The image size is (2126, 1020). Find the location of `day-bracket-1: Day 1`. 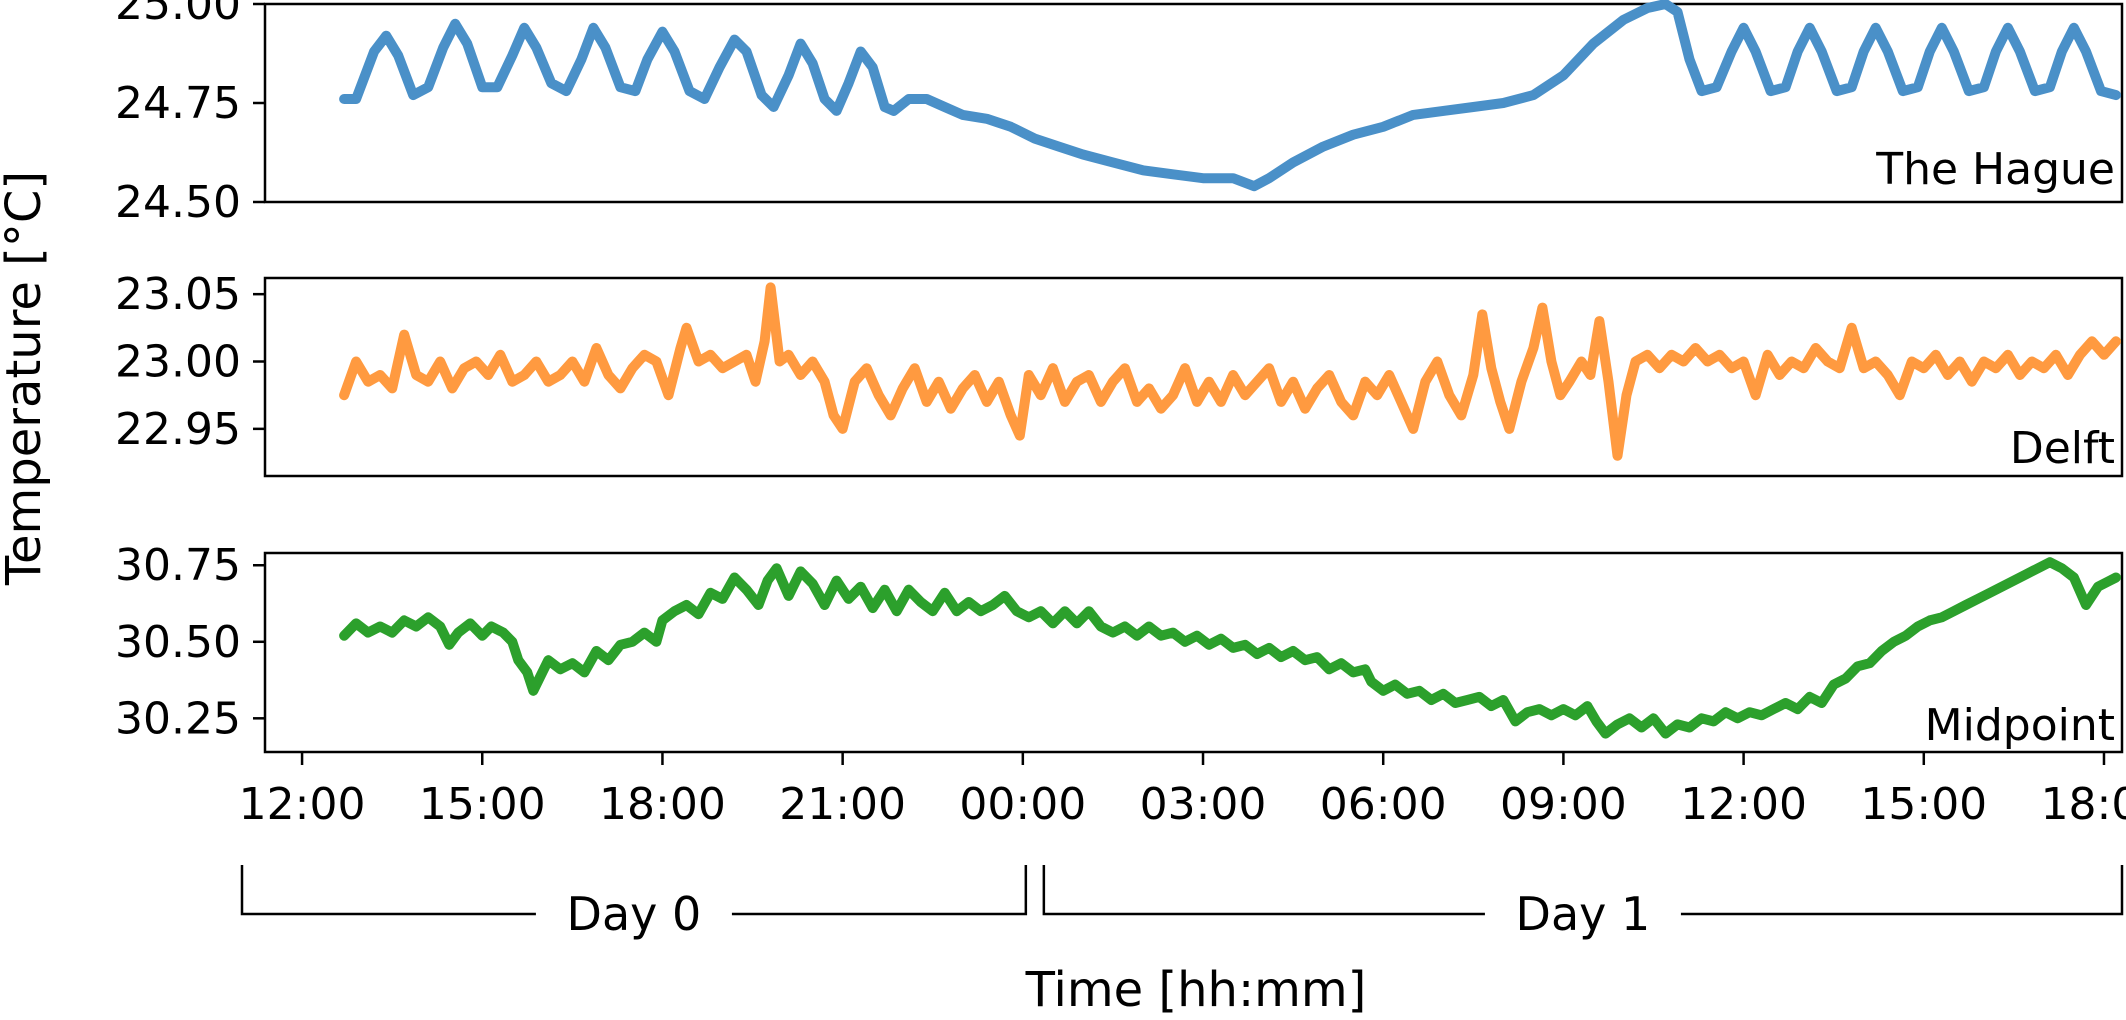

day-bracket-1: Day 1 is located at coordinates (1583, 903).